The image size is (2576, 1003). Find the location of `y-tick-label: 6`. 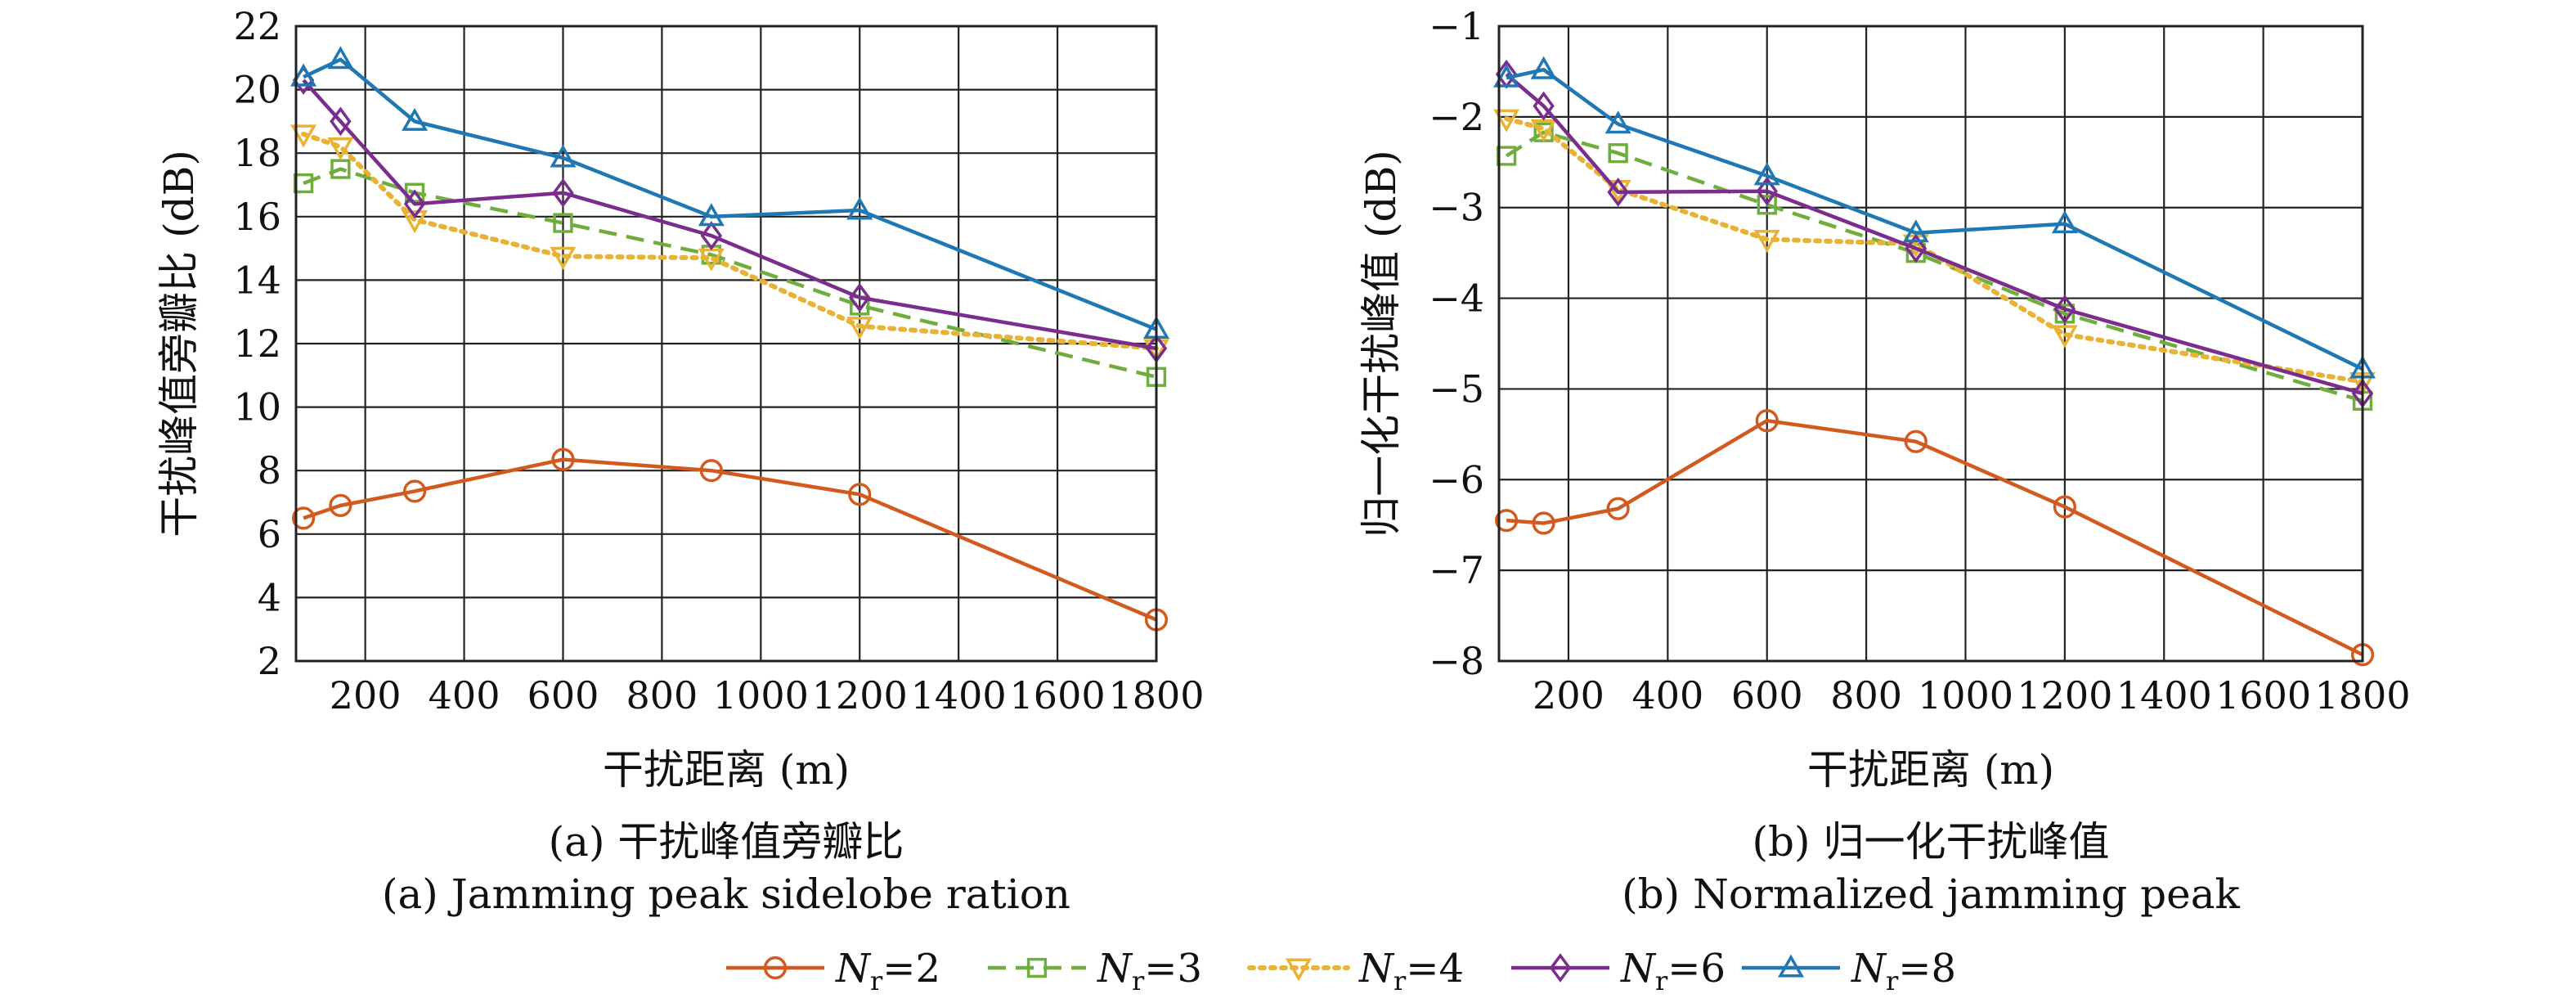

y-tick-label: 6 is located at coordinates (269, 534).